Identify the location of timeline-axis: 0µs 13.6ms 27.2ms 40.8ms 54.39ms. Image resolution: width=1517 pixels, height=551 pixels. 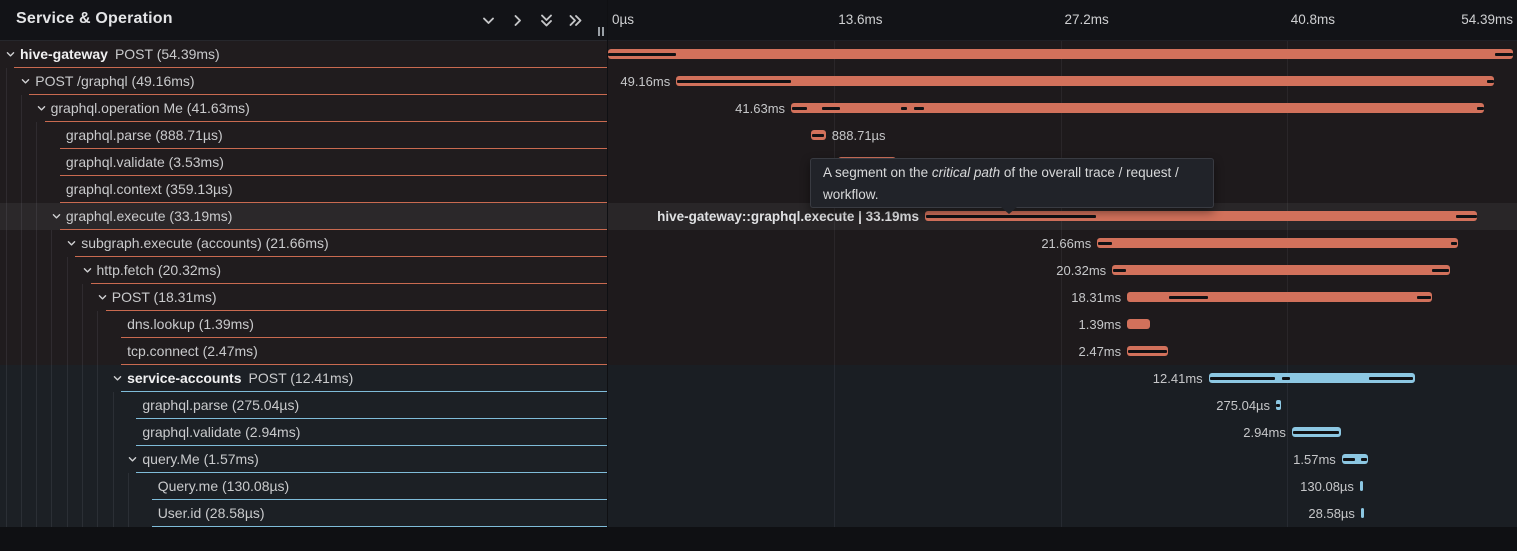
(1062, 20).